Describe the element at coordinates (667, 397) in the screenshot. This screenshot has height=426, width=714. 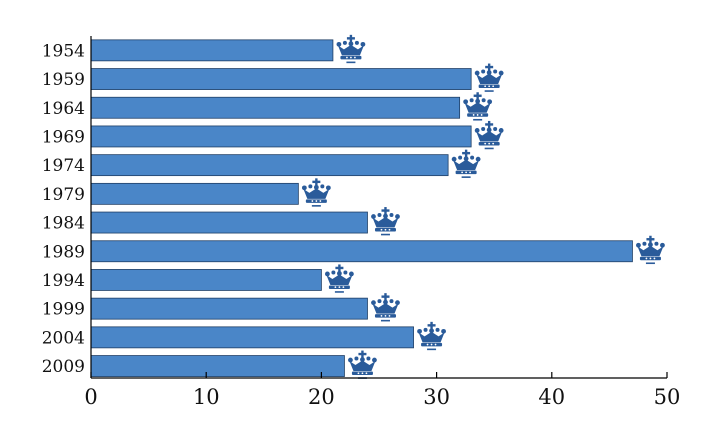
I see `x-tick-label: 50` at that location.